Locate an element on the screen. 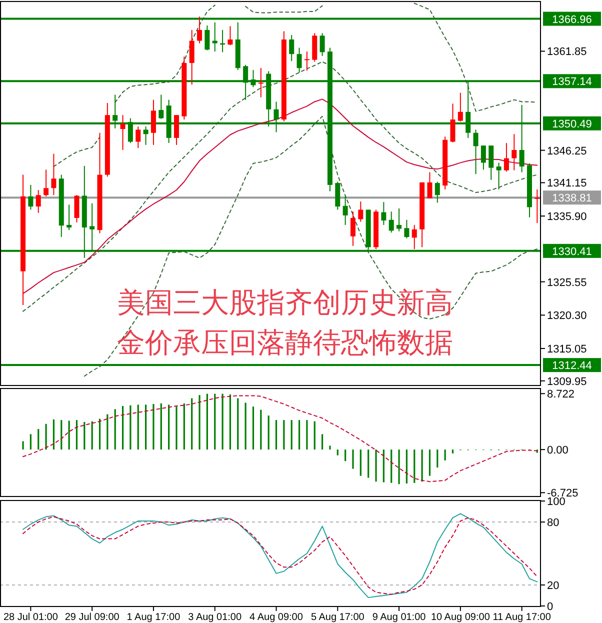  ref-line-label: 1350.49 is located at coordinates (572, 124).